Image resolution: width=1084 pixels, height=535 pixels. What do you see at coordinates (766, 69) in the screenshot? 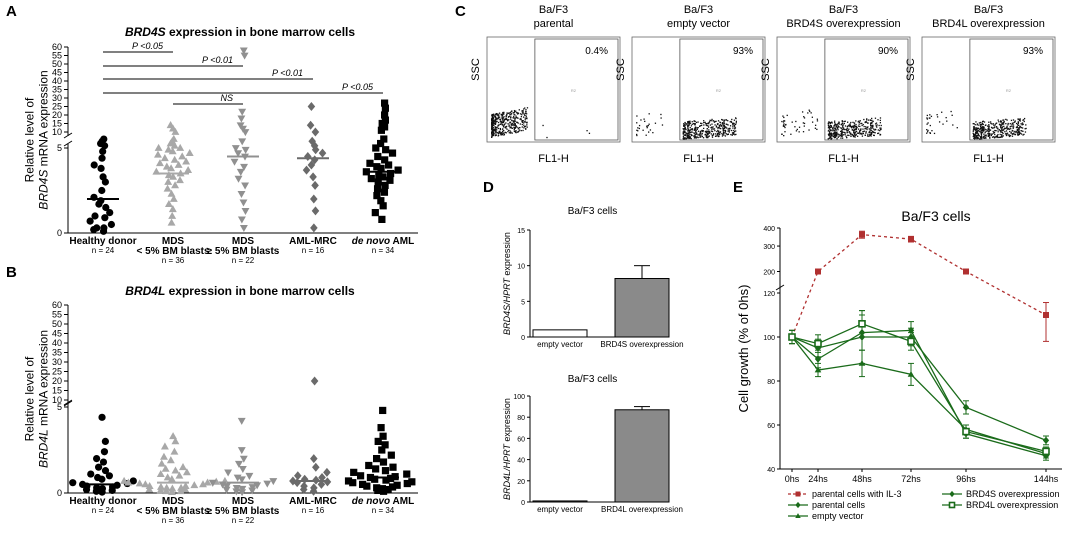
I see `flow-y-label: SSC` at bounding box center [766, 69].